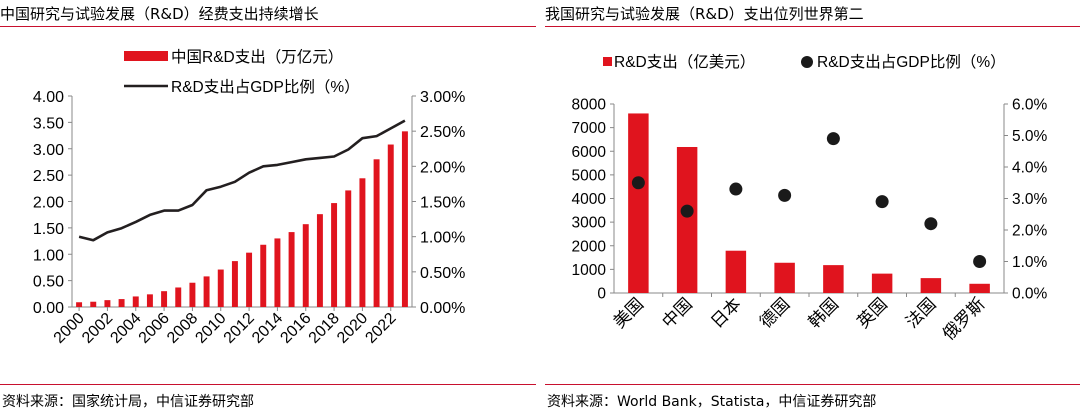 The image size is (1080, 415). I want to click on x-tick-label: 2006, so click(154, 328).